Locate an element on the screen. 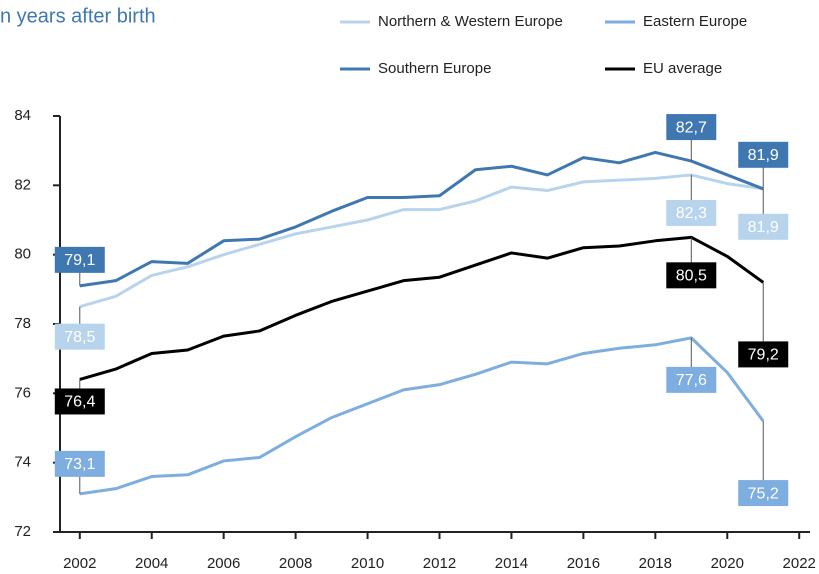 This screenshot has width=819, height=574. y-tick-label: 76 is located at coordinates (22, 392).